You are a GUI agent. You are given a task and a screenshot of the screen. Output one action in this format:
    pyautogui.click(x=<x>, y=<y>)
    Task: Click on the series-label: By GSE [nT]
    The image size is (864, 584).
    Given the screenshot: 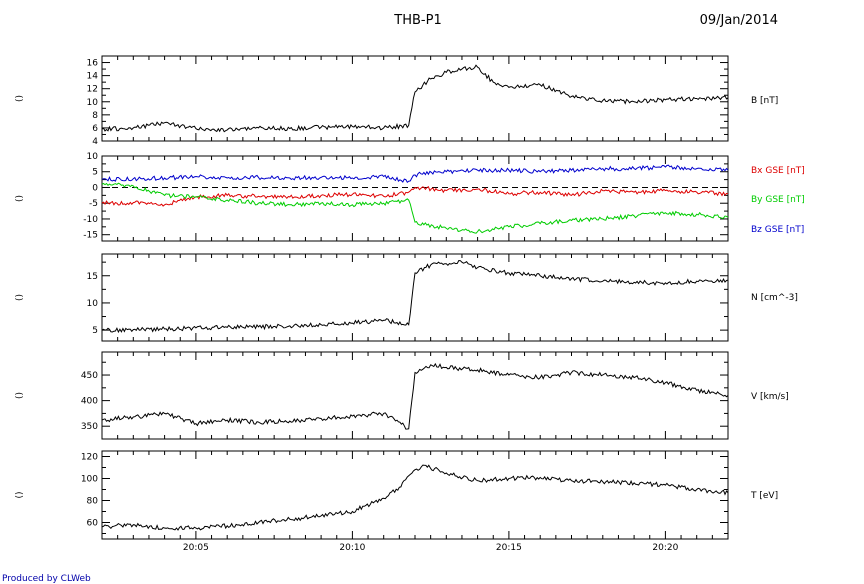 What is the action you would take?
    pyautogui.click(x=778, y=200)
    